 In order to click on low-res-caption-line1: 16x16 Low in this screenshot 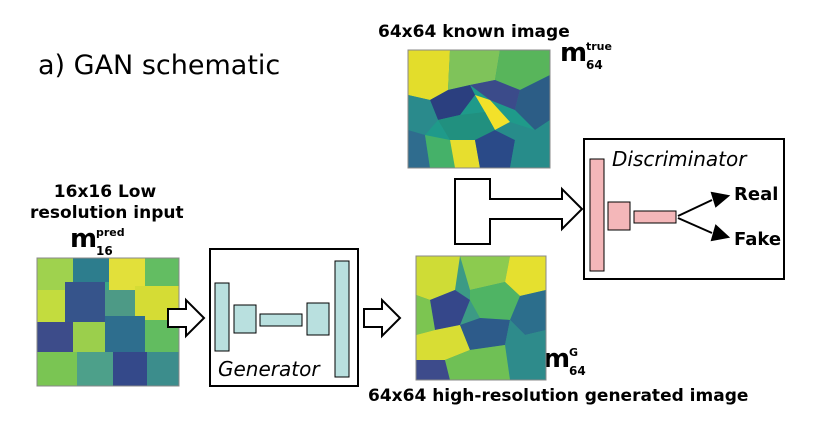, I will do `click(105, 192)`.